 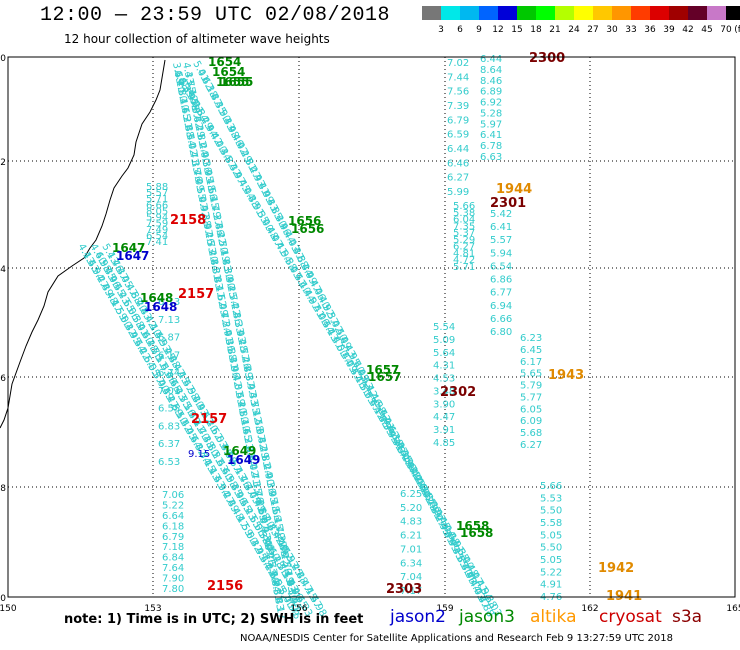 I want to click on swh-value: 7.90, so click(x=173, y=579).